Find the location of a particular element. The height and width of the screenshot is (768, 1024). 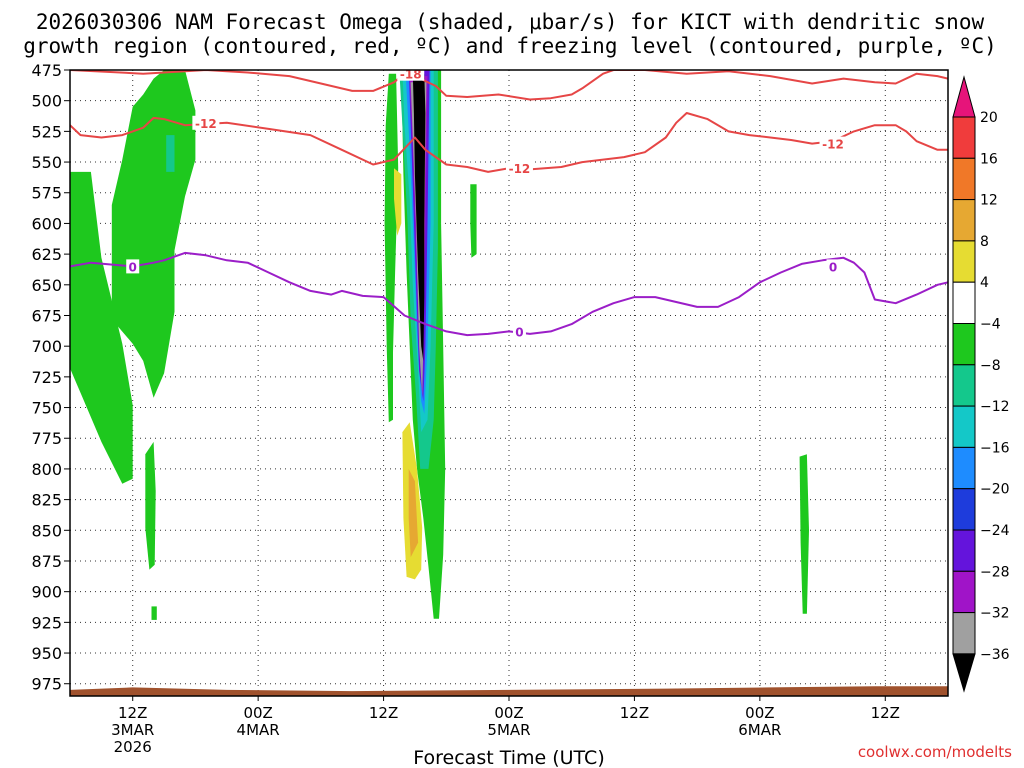

y-tick-label: 750 is located at coordinates (46, 408).